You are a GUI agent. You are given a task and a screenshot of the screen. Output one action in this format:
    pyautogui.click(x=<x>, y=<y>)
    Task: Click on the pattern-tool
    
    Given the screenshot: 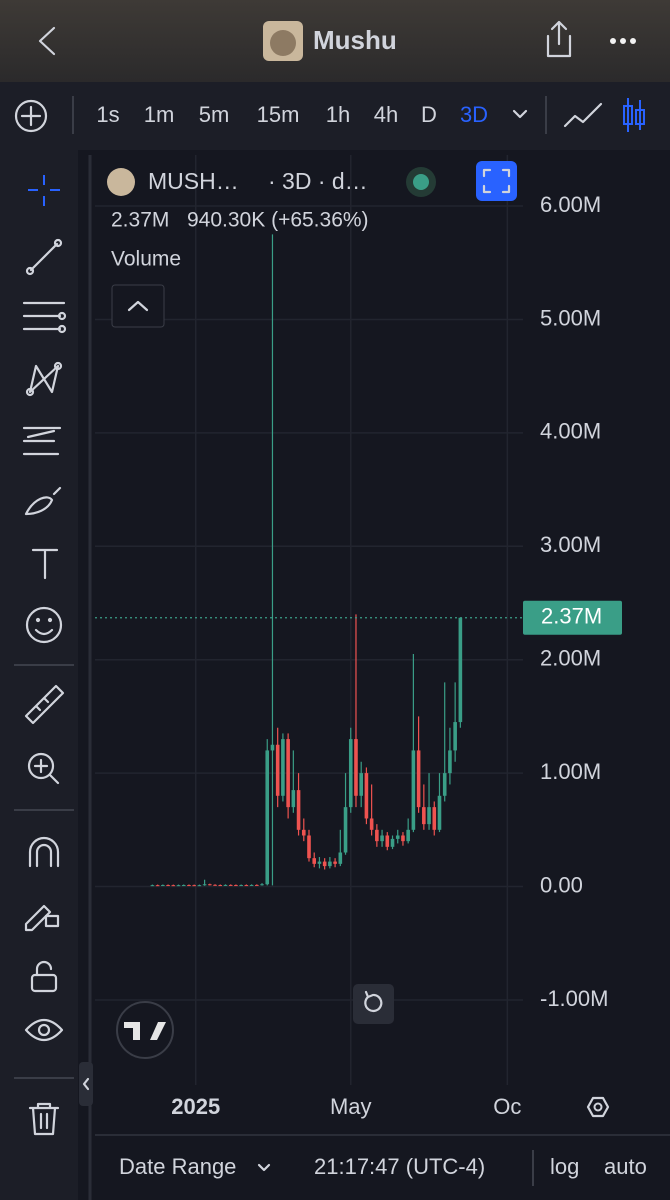 What is the action you would take?
    pyautogui.click(x=44, y=379)
    